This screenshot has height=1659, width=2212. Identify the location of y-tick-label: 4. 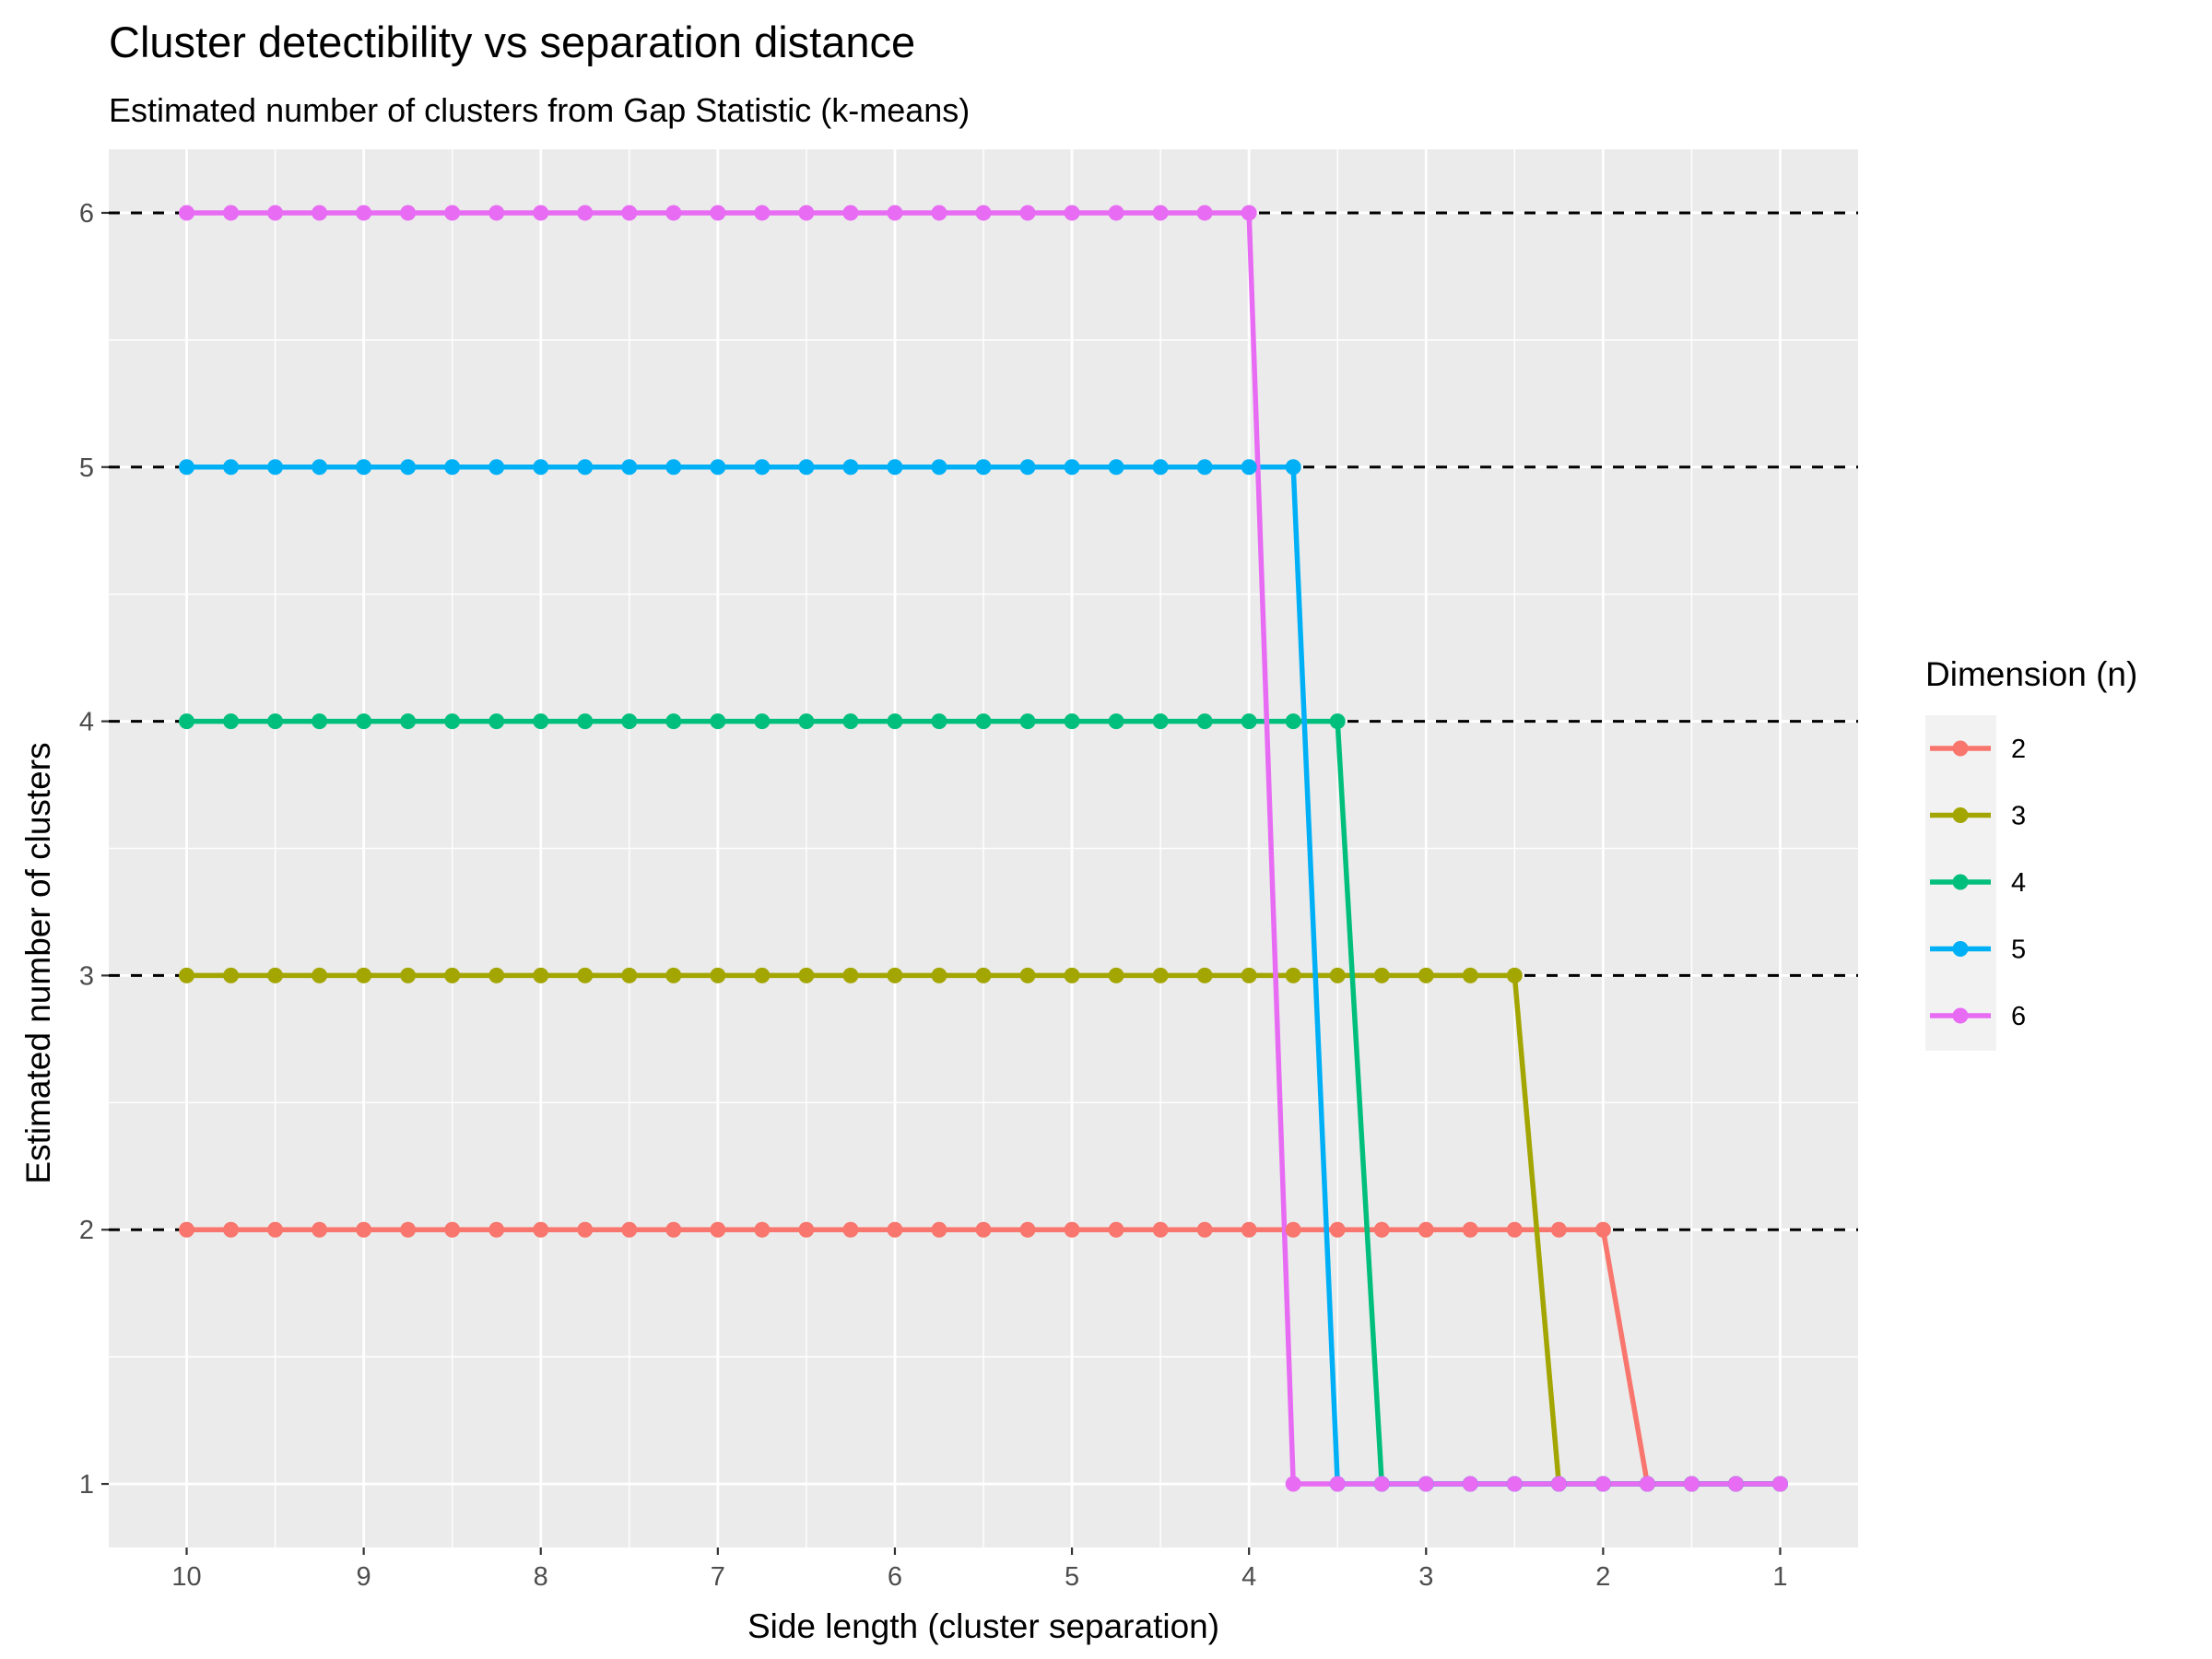
(86, 722).